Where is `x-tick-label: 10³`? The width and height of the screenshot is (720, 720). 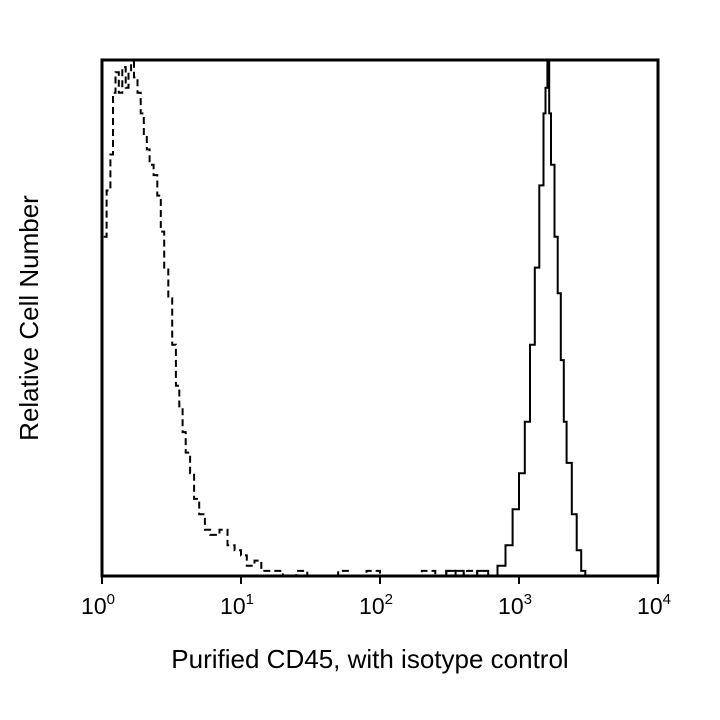 x-tick-label: 10³ is located at coordinates (515, 605).